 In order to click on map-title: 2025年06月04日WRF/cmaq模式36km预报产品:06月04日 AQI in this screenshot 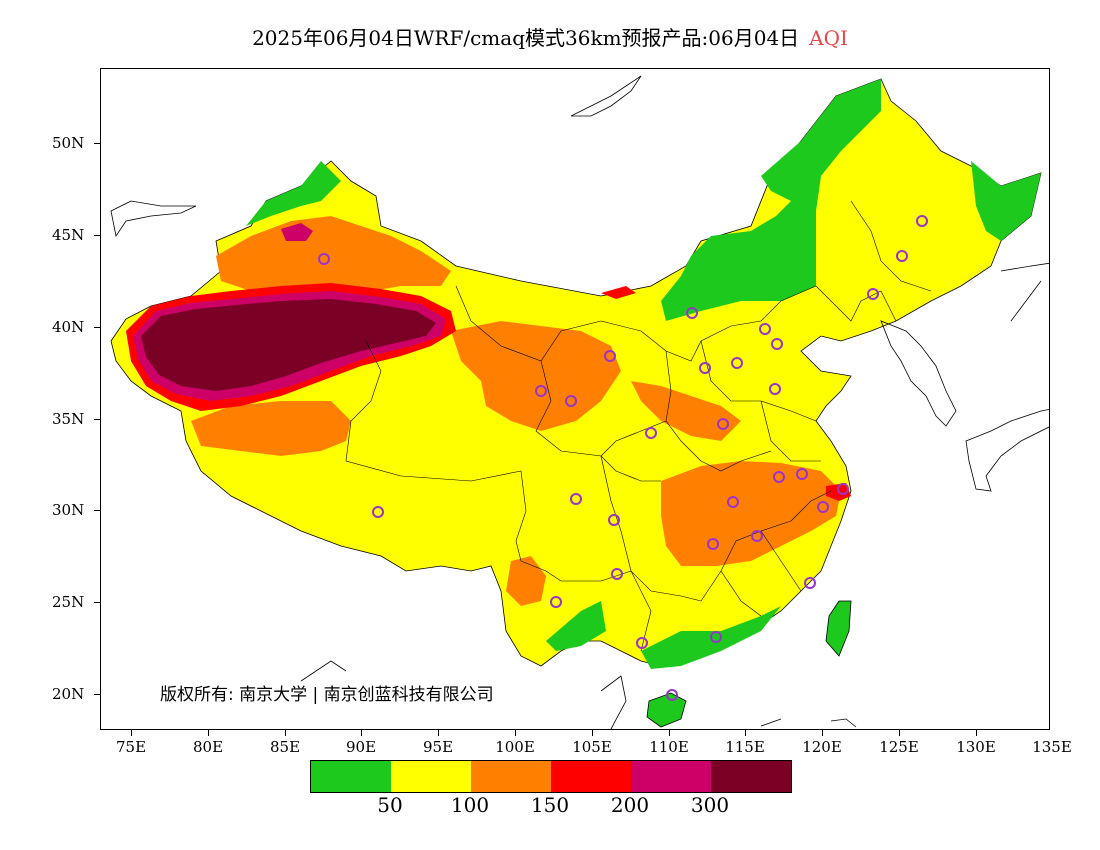, I will do `click(550, 36)`.